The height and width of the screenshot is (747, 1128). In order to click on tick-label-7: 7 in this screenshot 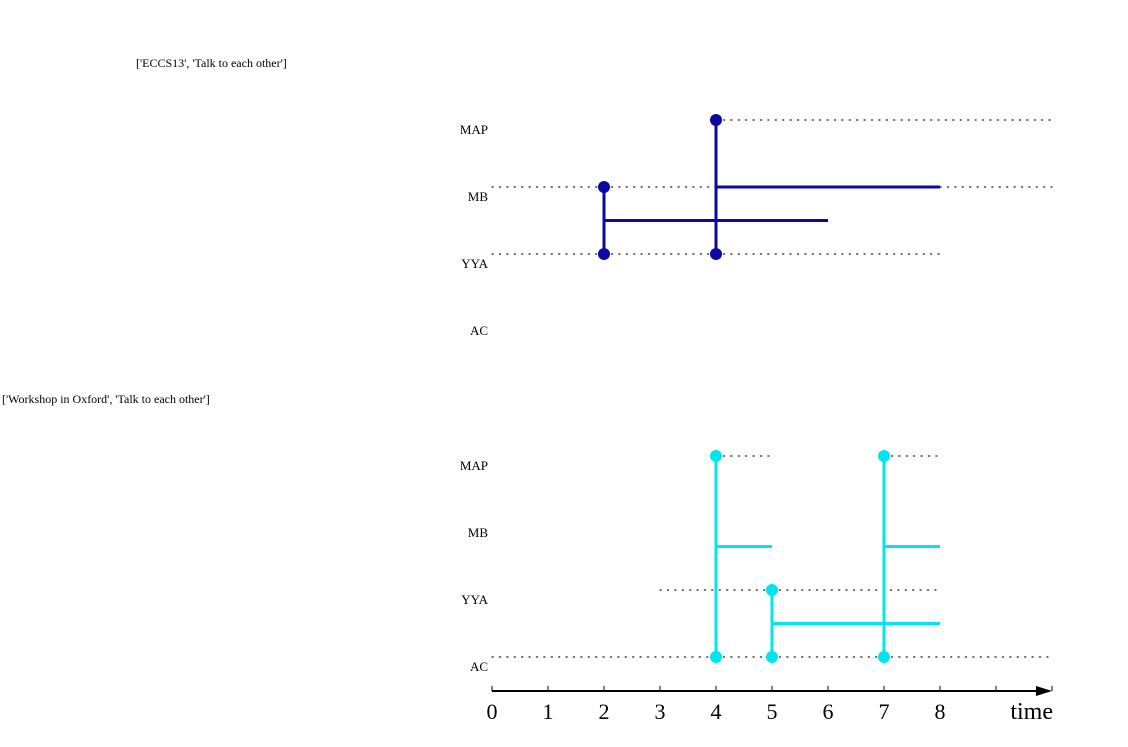, I will do `click(884, 711)`.